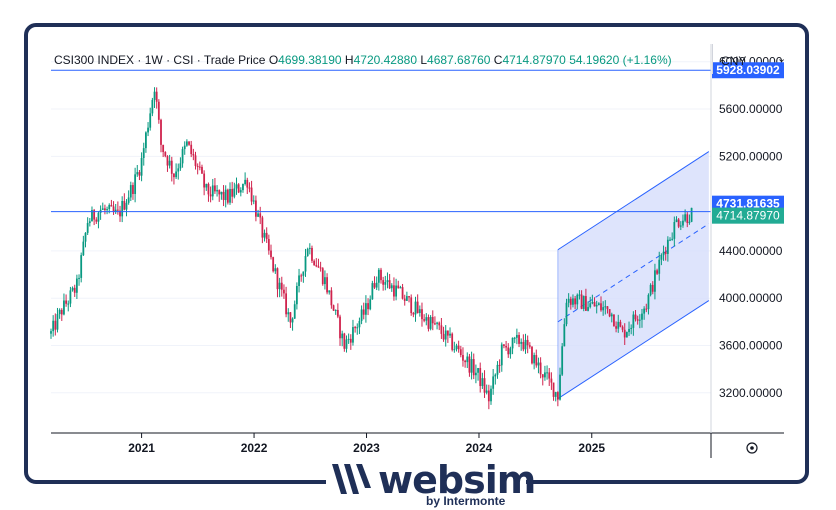 The image size is (836, 510). I want to click on price-badge-label: 5928.03902, so click(748, 70).